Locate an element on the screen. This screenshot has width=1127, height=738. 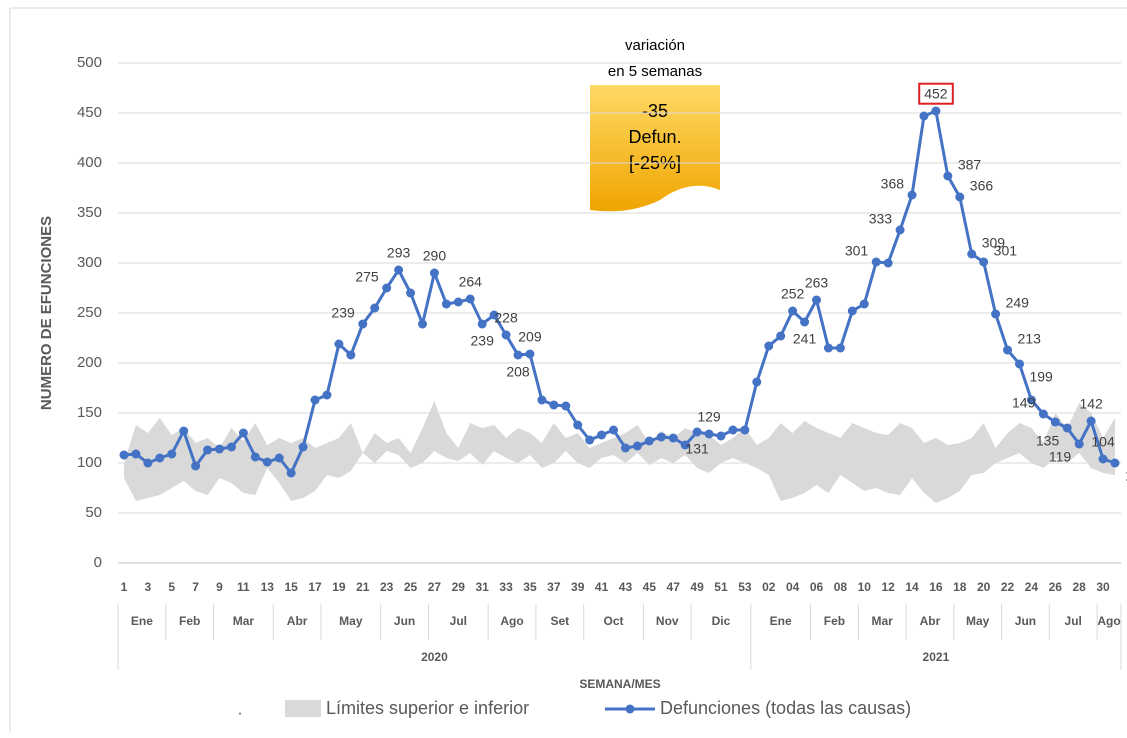
x-tick-label: 14 is located at coordinates (912, 587).